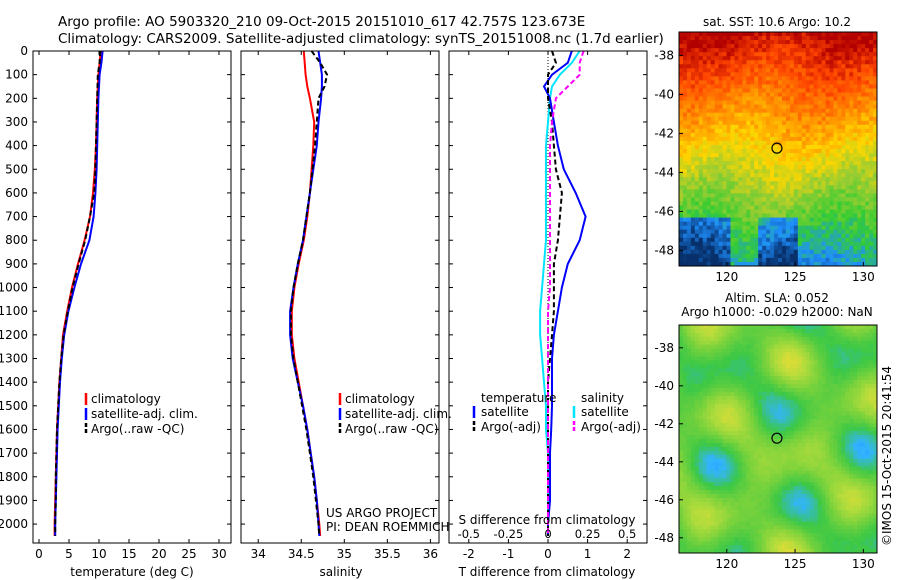 This screenshot has height=580, width=900. What do you see at coordinates (564, 293) in the screenshot?
I see `diff-series-temp-satellite` at bounding box center [564, 293].